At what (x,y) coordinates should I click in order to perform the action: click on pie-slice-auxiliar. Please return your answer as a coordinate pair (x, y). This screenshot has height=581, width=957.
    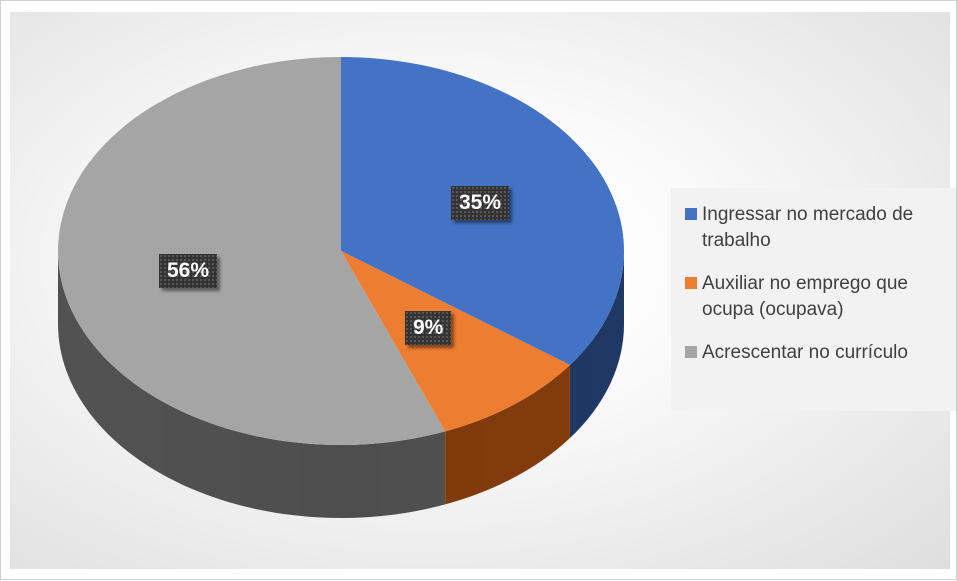
    Looking at the image, I should click on (455, 341).